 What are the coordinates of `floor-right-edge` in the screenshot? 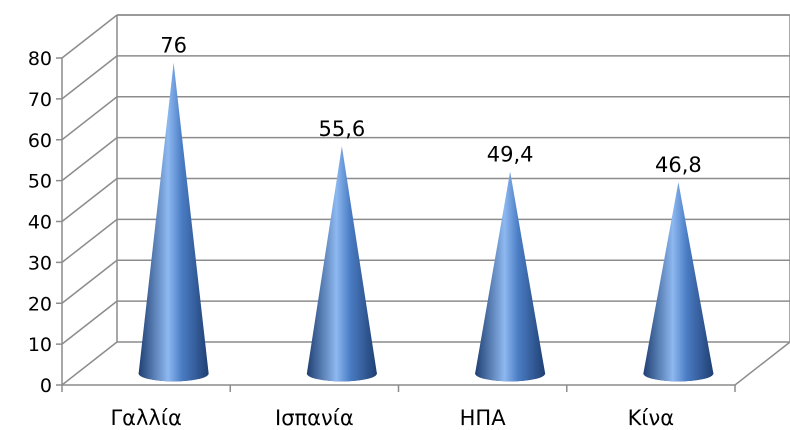 It's located at (762, 363).